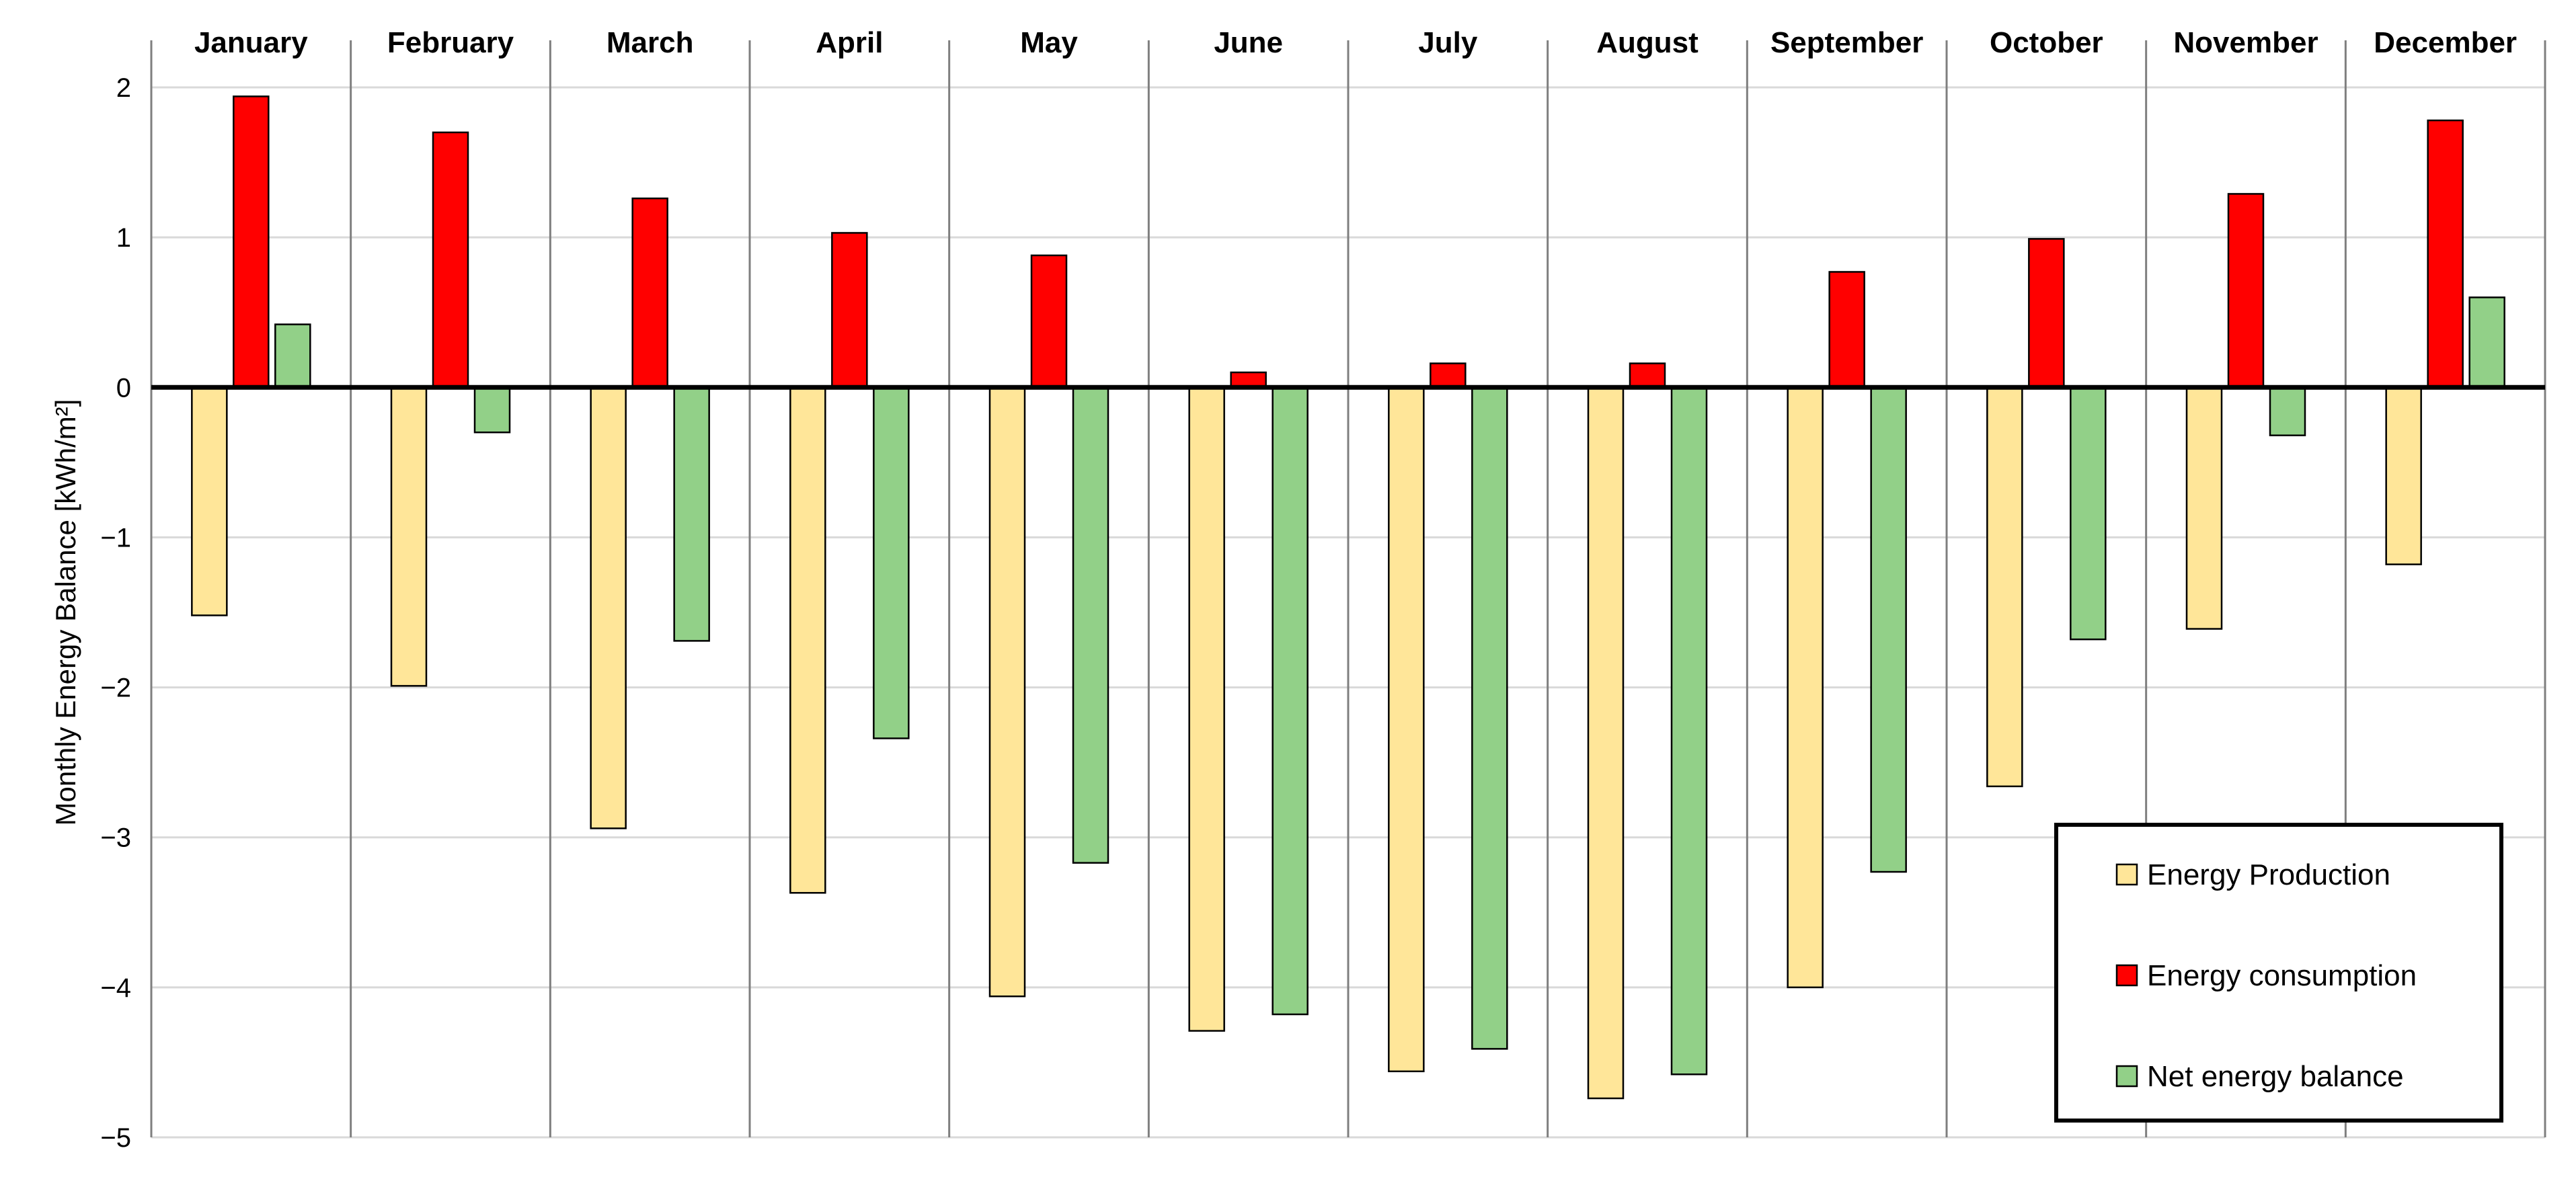 The image size is (2576, 1177). I want to click on y-axis-title: Monthly Energy Balance [kWh/m²], so click(66, 612).